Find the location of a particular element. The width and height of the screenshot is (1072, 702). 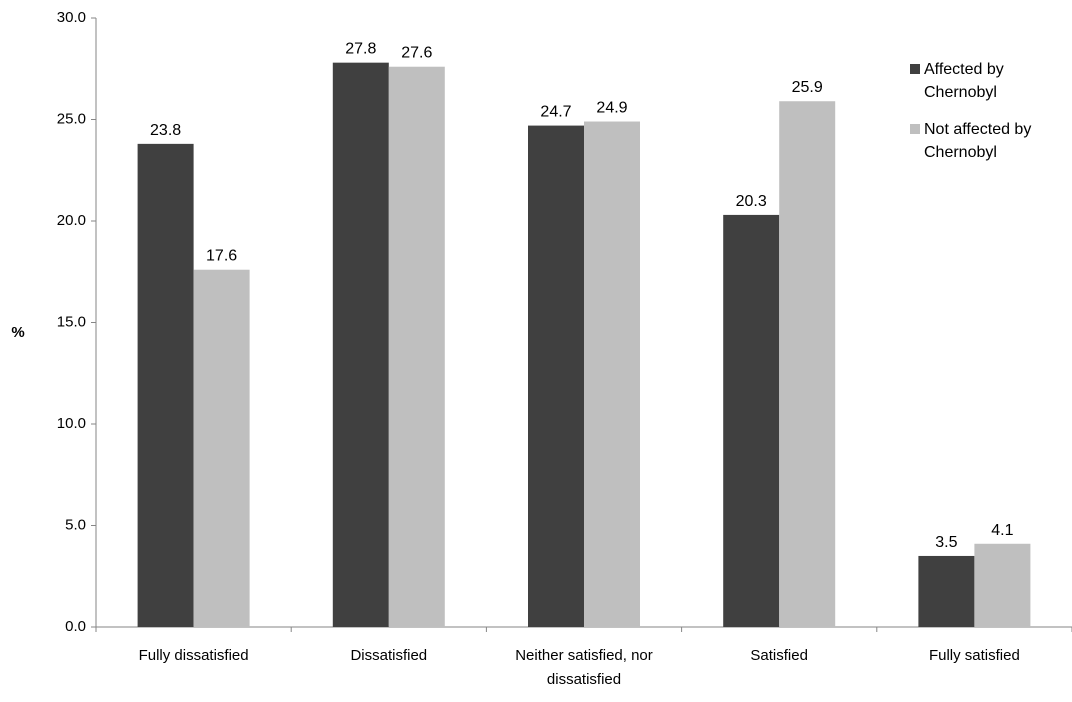

data-label: 24.9 is located at coordinates (611, 108).